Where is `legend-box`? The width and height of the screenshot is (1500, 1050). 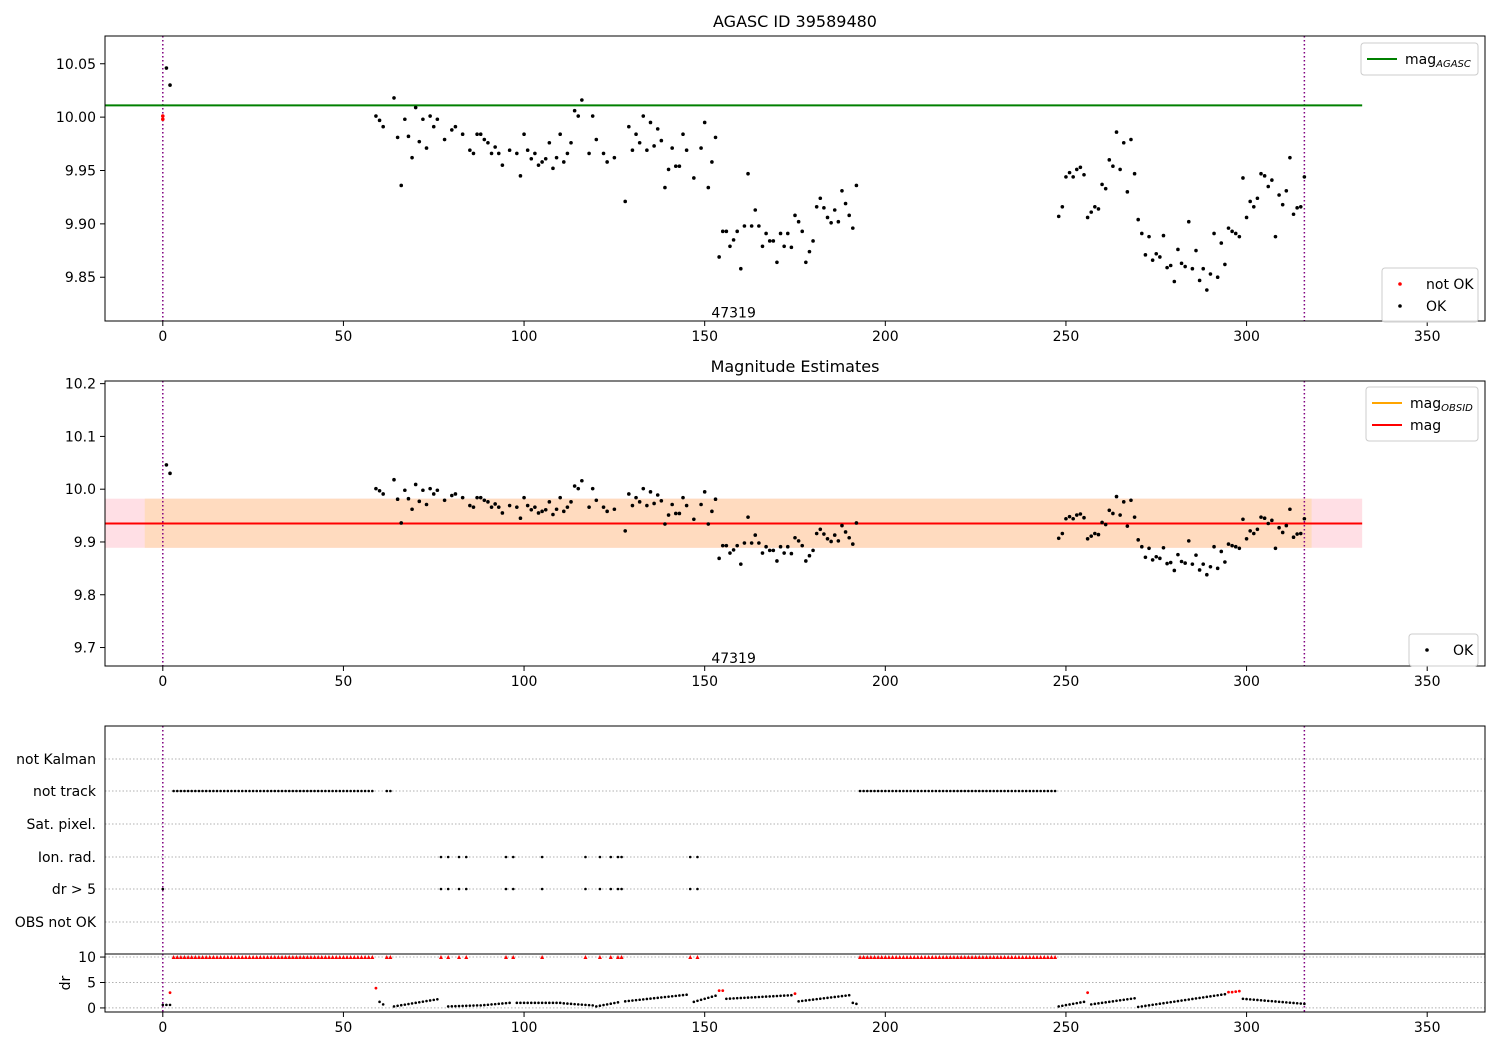 legend-box is located at coordinates (1430, 295).